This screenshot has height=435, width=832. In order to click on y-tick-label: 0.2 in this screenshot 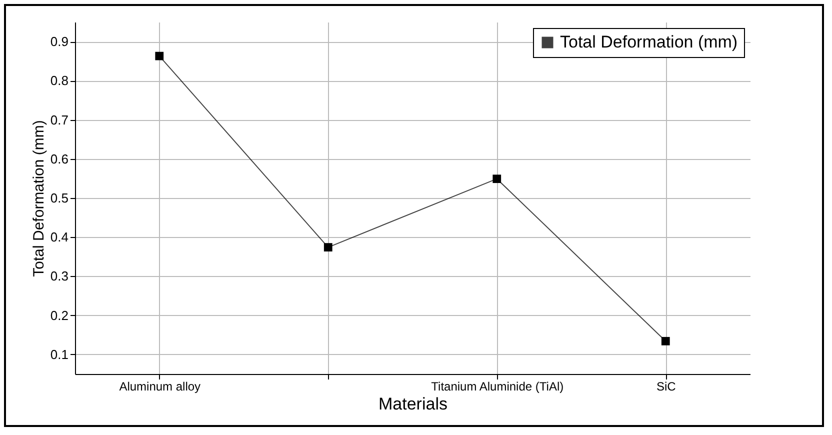, I will do `click(59, 315)`.